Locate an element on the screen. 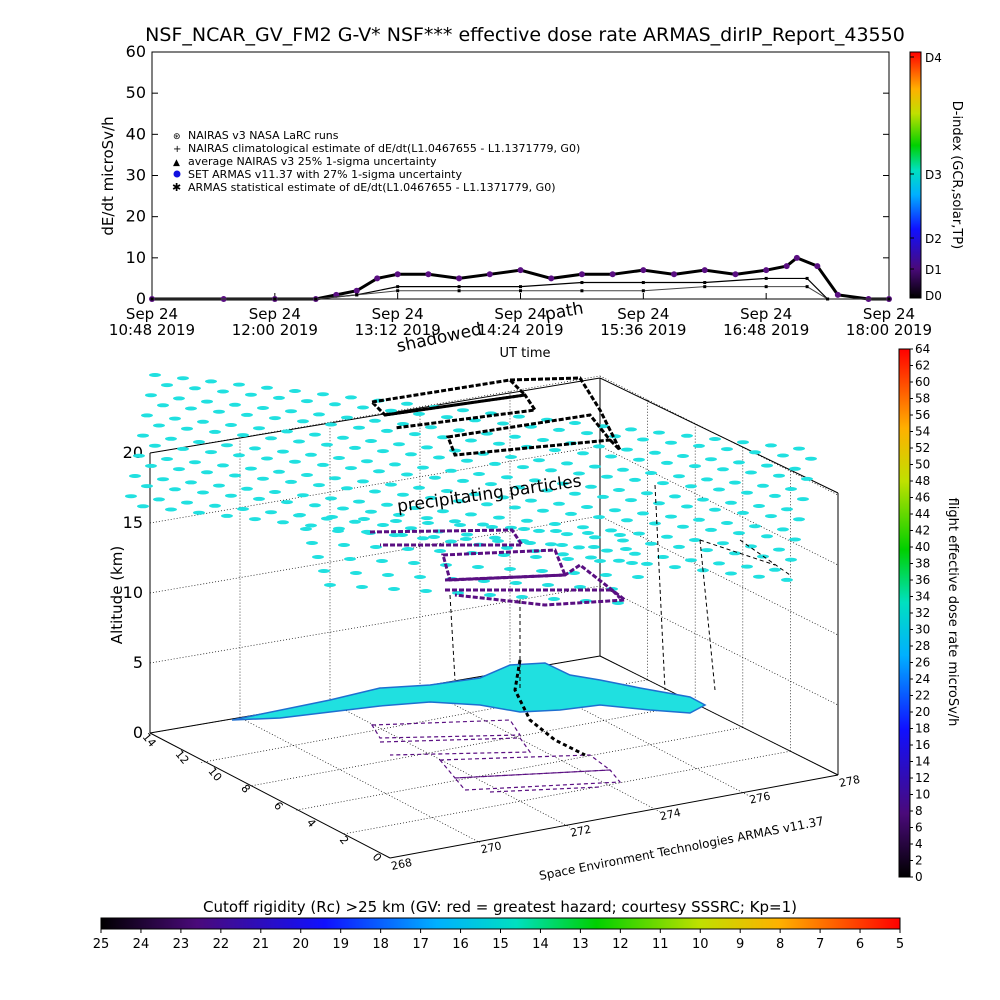 Image resolution: width=1000 pixels, height=1000 pixels. dose-colorbar is located at coordinates (904, 613).